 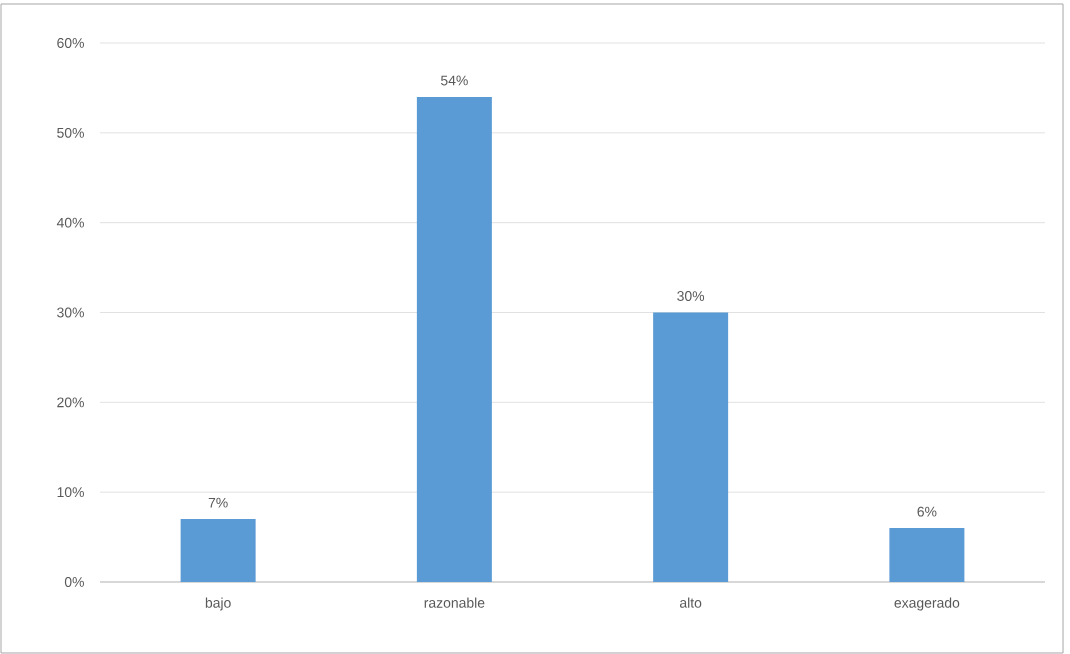 What do you see at coordinates (218, 502) in the screenshot?
I see `data-label: 7%` at bounding box center [218, 502].